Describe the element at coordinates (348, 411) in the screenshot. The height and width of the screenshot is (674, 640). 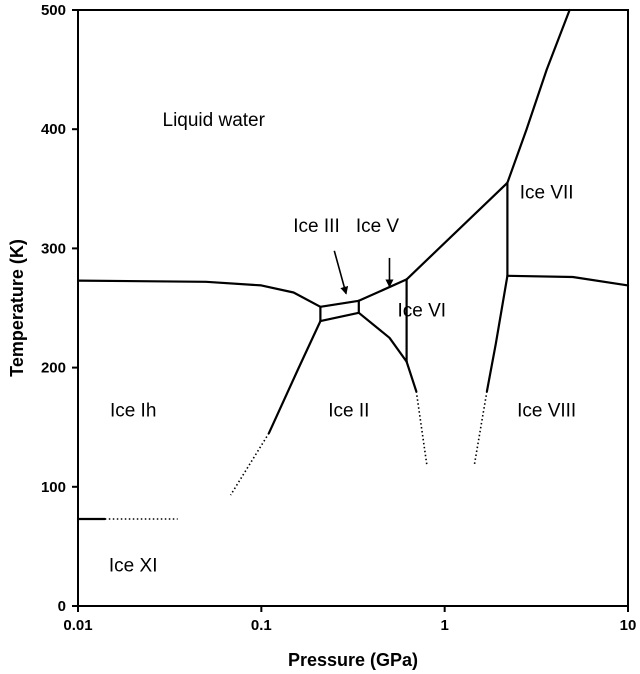
I see `phase-label-ice-ii: Ice II` at that location.